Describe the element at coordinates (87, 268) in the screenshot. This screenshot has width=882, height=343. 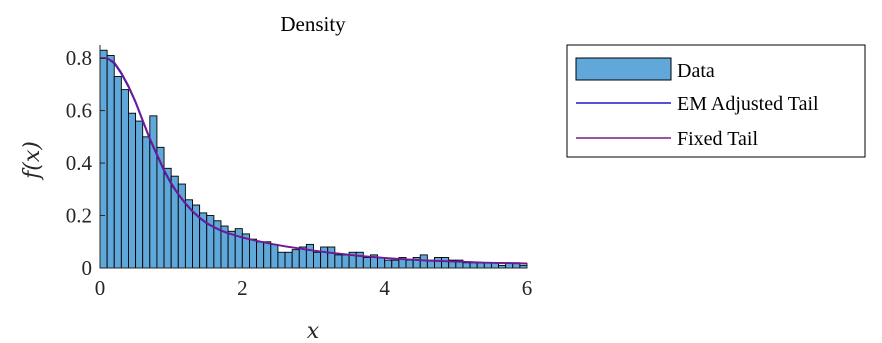
I see `y-tick-label: 0` at that location.